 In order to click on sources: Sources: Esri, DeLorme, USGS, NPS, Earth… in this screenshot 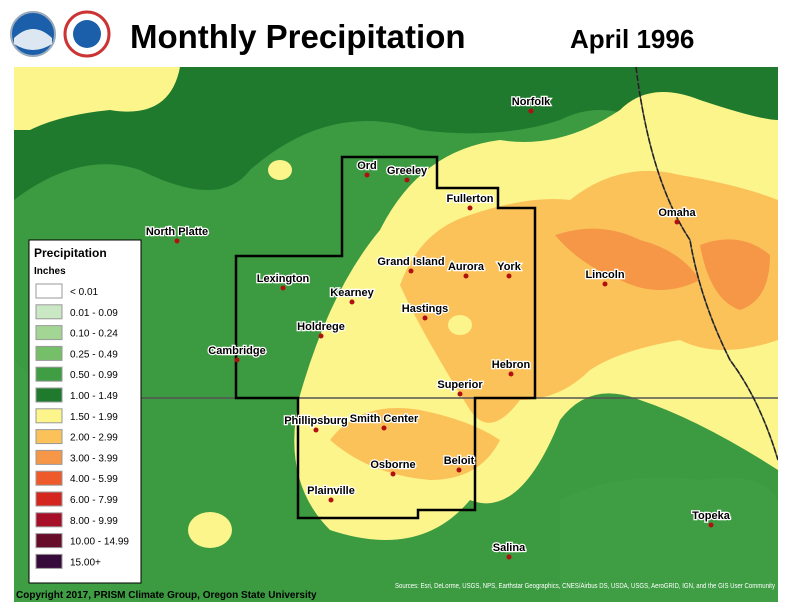, I will do `click(585, 586)`.